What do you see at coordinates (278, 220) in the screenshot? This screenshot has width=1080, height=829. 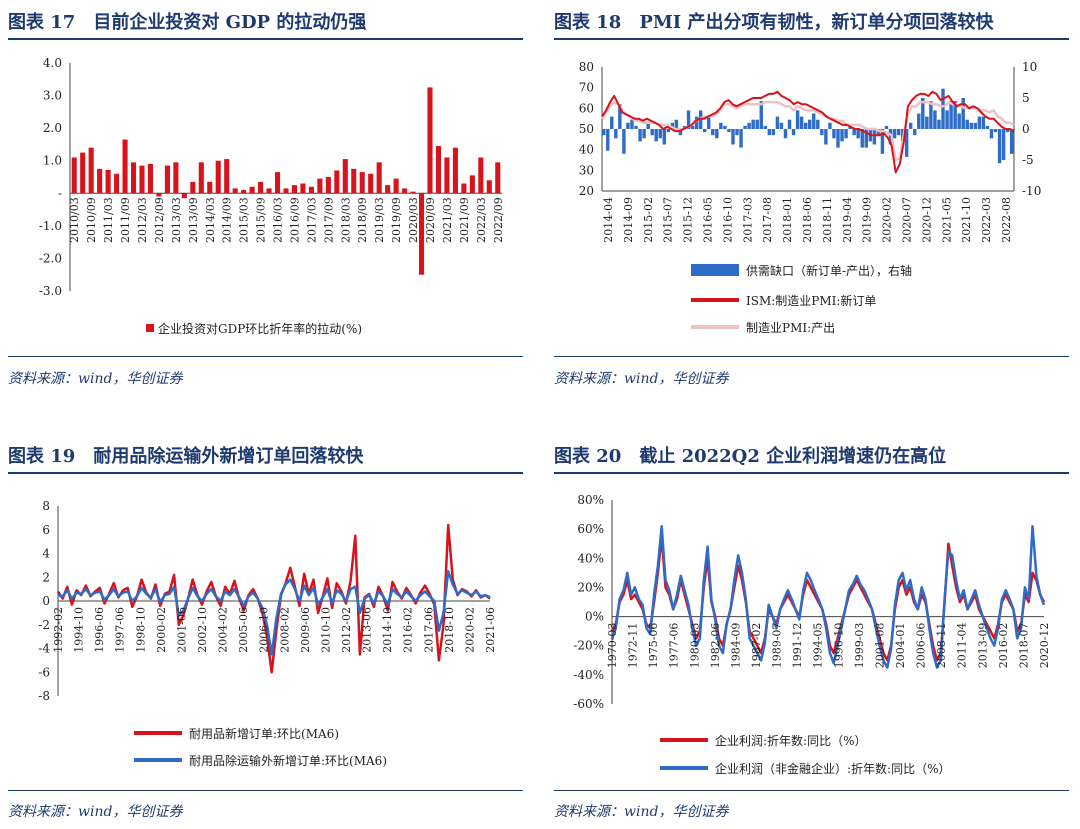 I see `chart-17-x-tick-label: 2016/03` at bounding box center [278, 220].